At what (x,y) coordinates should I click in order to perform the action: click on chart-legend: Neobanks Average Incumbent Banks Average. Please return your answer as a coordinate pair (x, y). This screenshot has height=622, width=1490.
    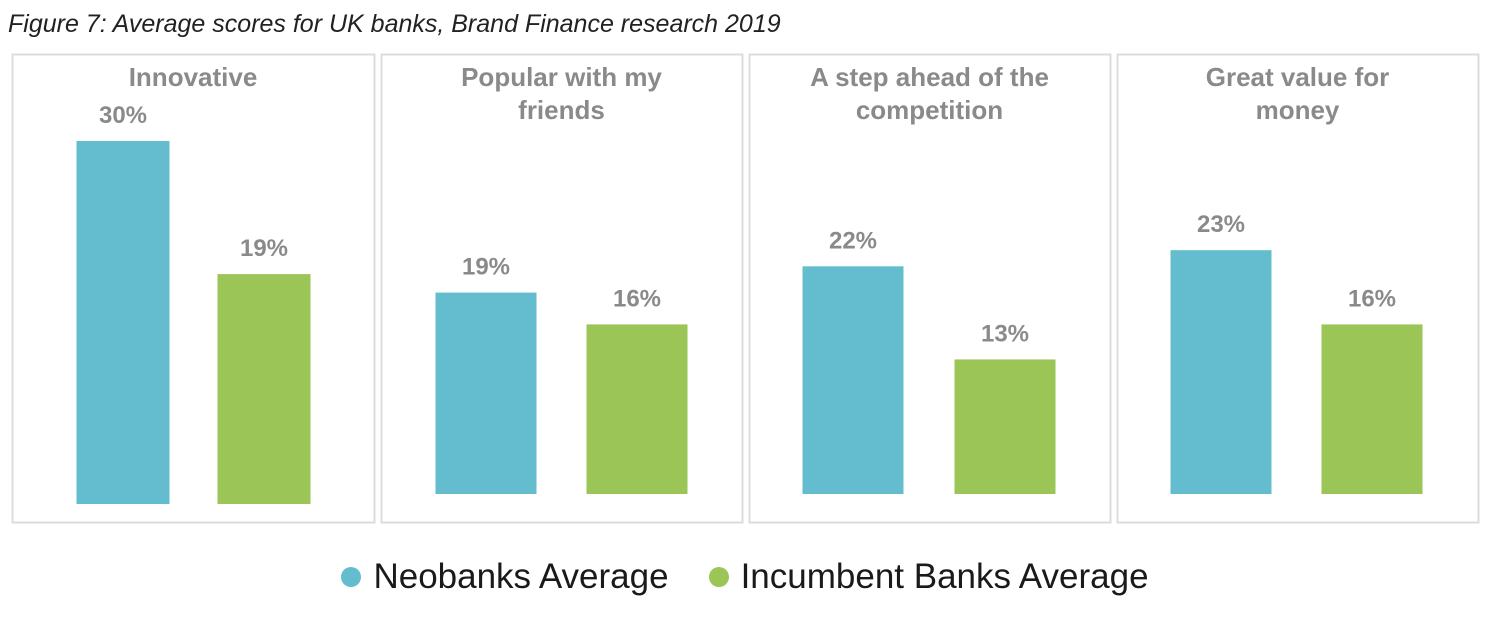
    Looking at the image, I should click on (745, 577).